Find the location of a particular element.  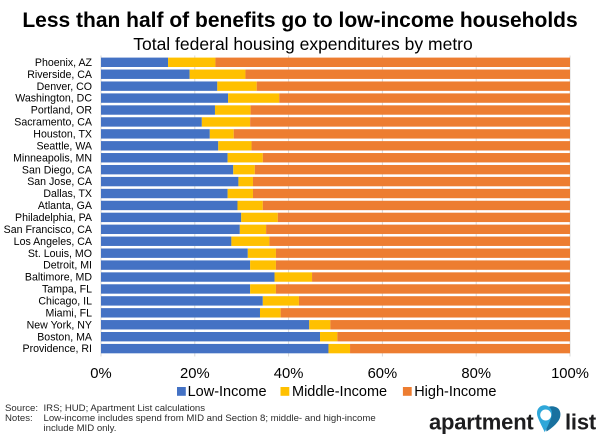

svg-text: Phoenix, AZ is located at coordinates (64, 63).